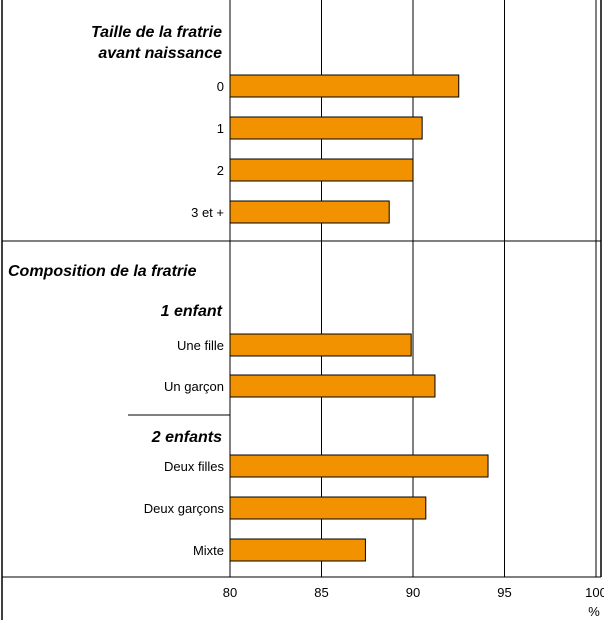 This screenshot has height=620, width=604. Describe the element at coordinates (230, 592) in the screenshot. I see `x-tick-label: 80` at that location.